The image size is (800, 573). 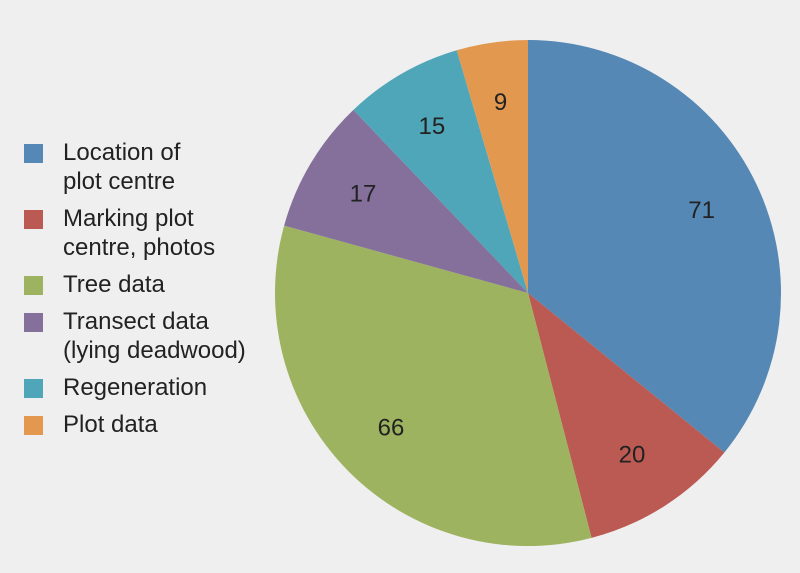 I want to click on legend-item: Marking plot centre, photos, so click(x=154, y=233).